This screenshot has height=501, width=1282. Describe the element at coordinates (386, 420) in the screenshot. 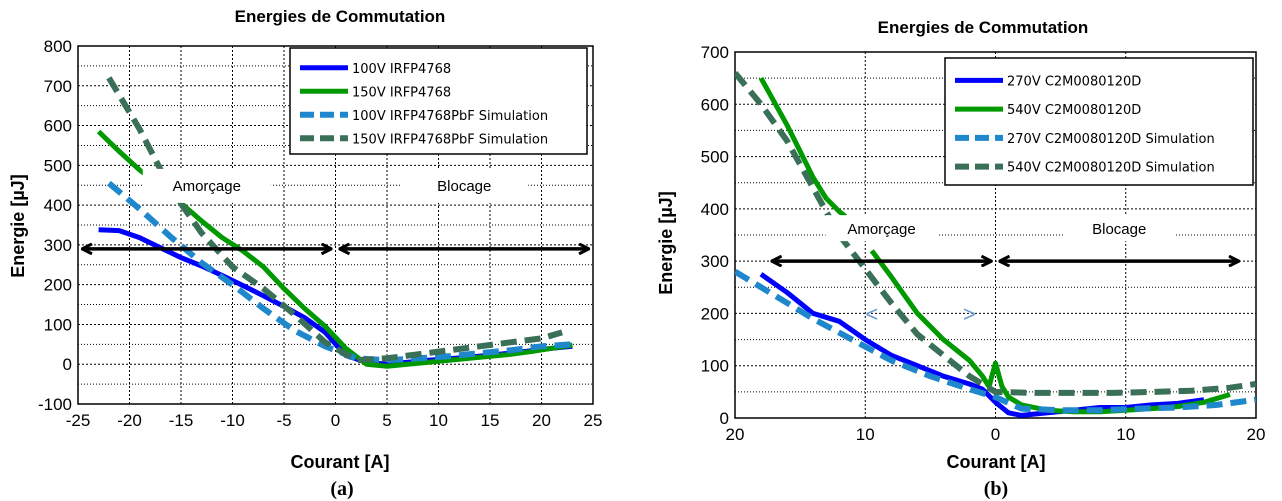

I see `x-tick-label: 5` at that location.